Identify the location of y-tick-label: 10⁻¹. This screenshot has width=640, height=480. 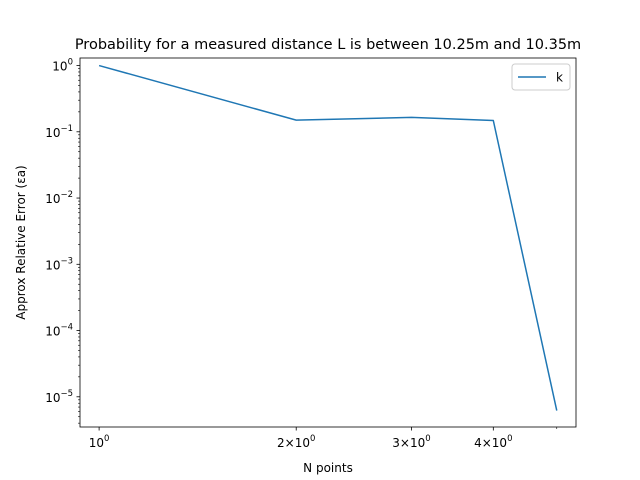
(59, 132).